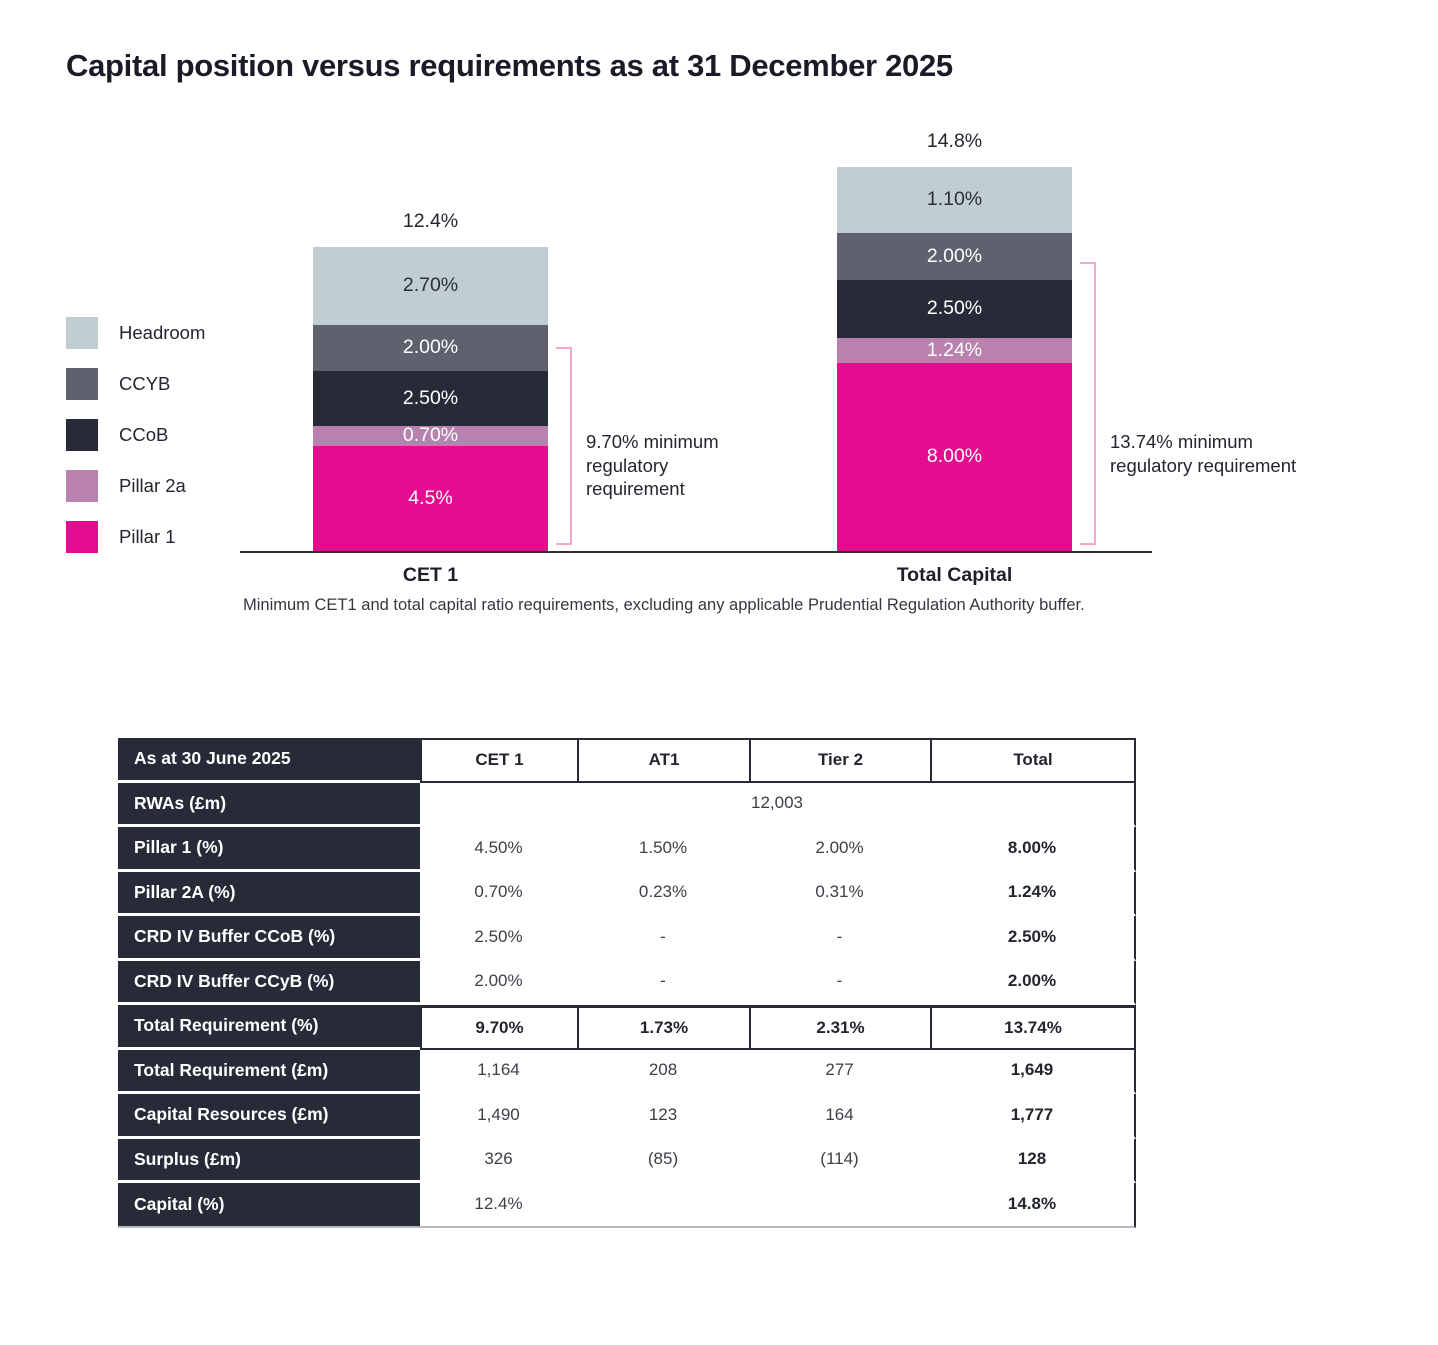 Image resolution: width=1438 pixels, height=1345 pixels. What do you see at coordinates (498, 1071) in the screenshot?
I see `table-cell: 1,164` at bounding box center [498, 1071].